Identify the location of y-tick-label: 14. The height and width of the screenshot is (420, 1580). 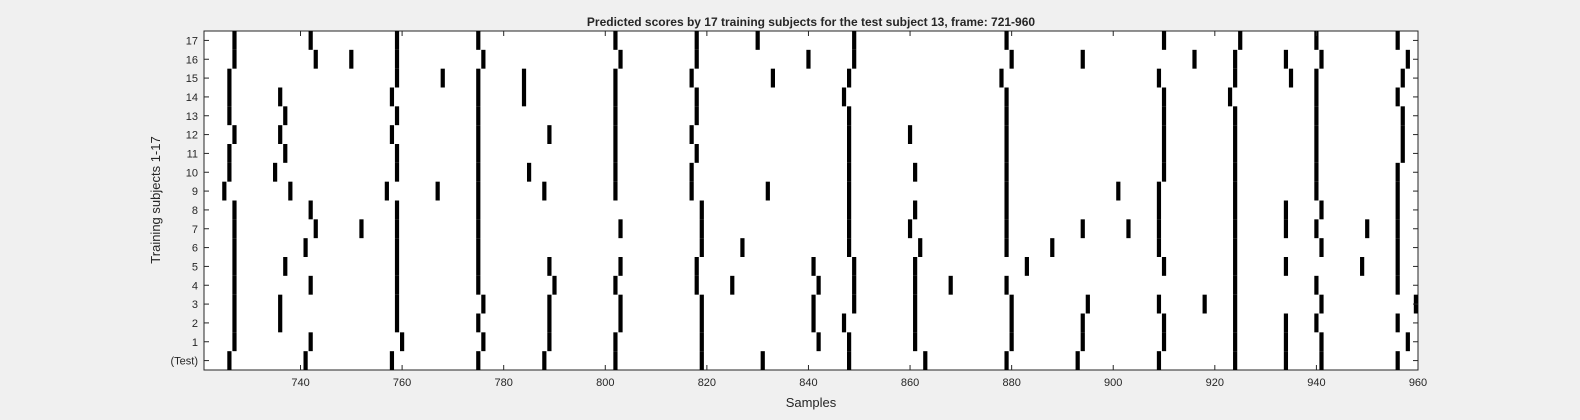
(192, 98).